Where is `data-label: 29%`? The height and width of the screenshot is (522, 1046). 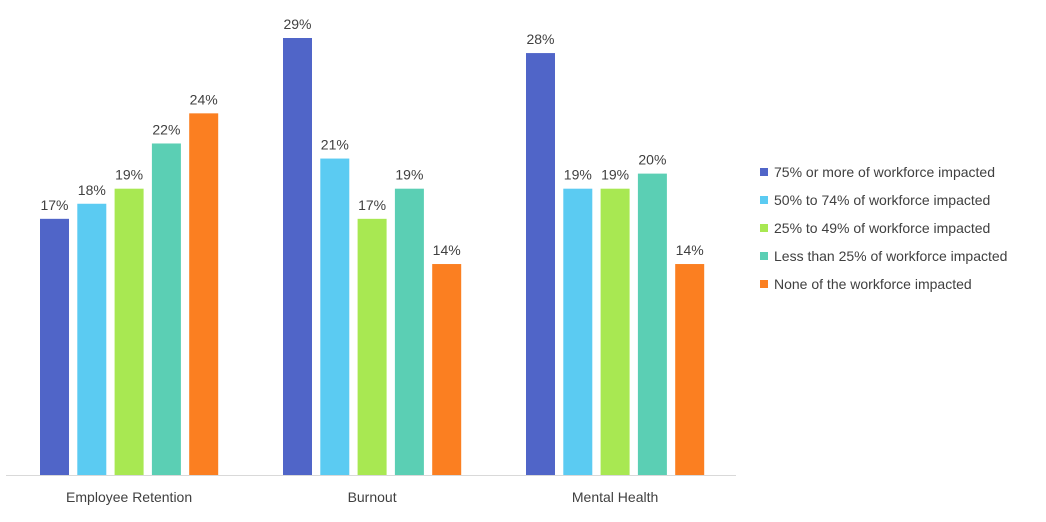
data-label: 29% is located at coordinates (297, 24).